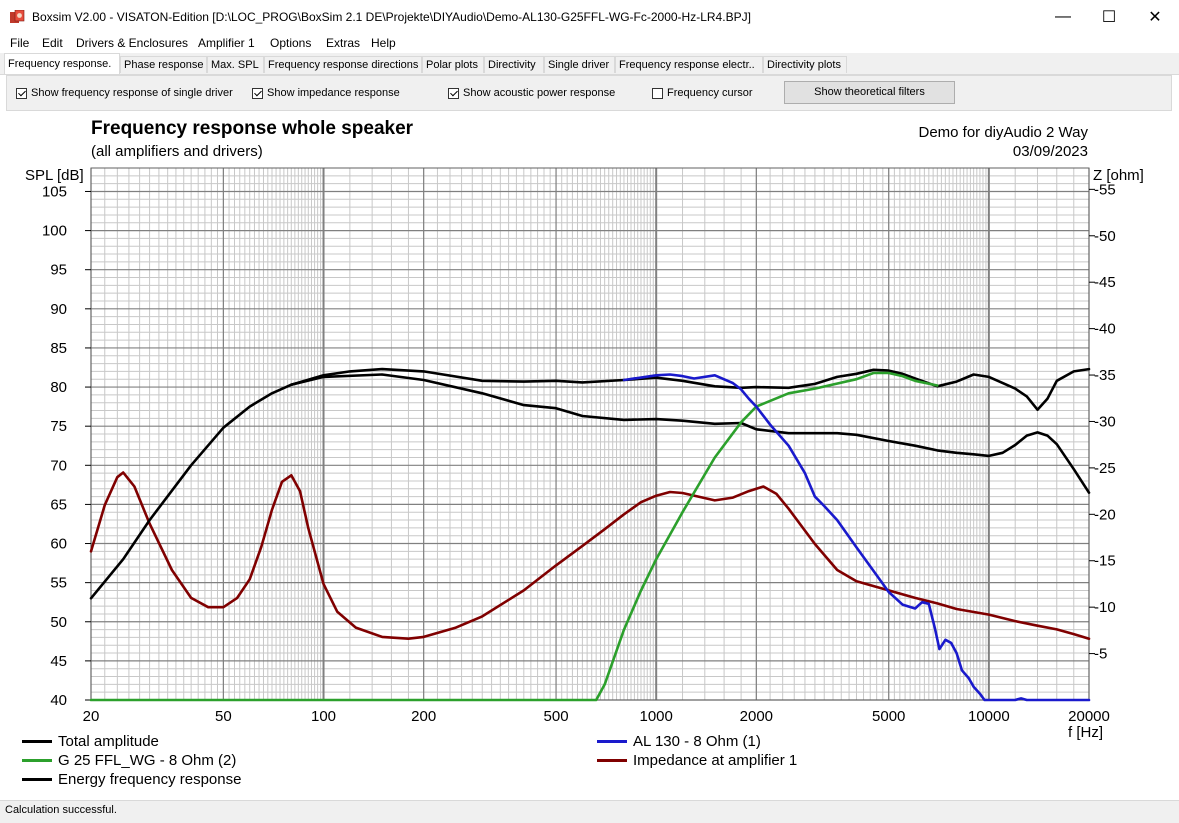  Describe the element at coordinates (1118, 175) in the screenshot. I see `y2-axis-label: Z [ohm]` at that location.